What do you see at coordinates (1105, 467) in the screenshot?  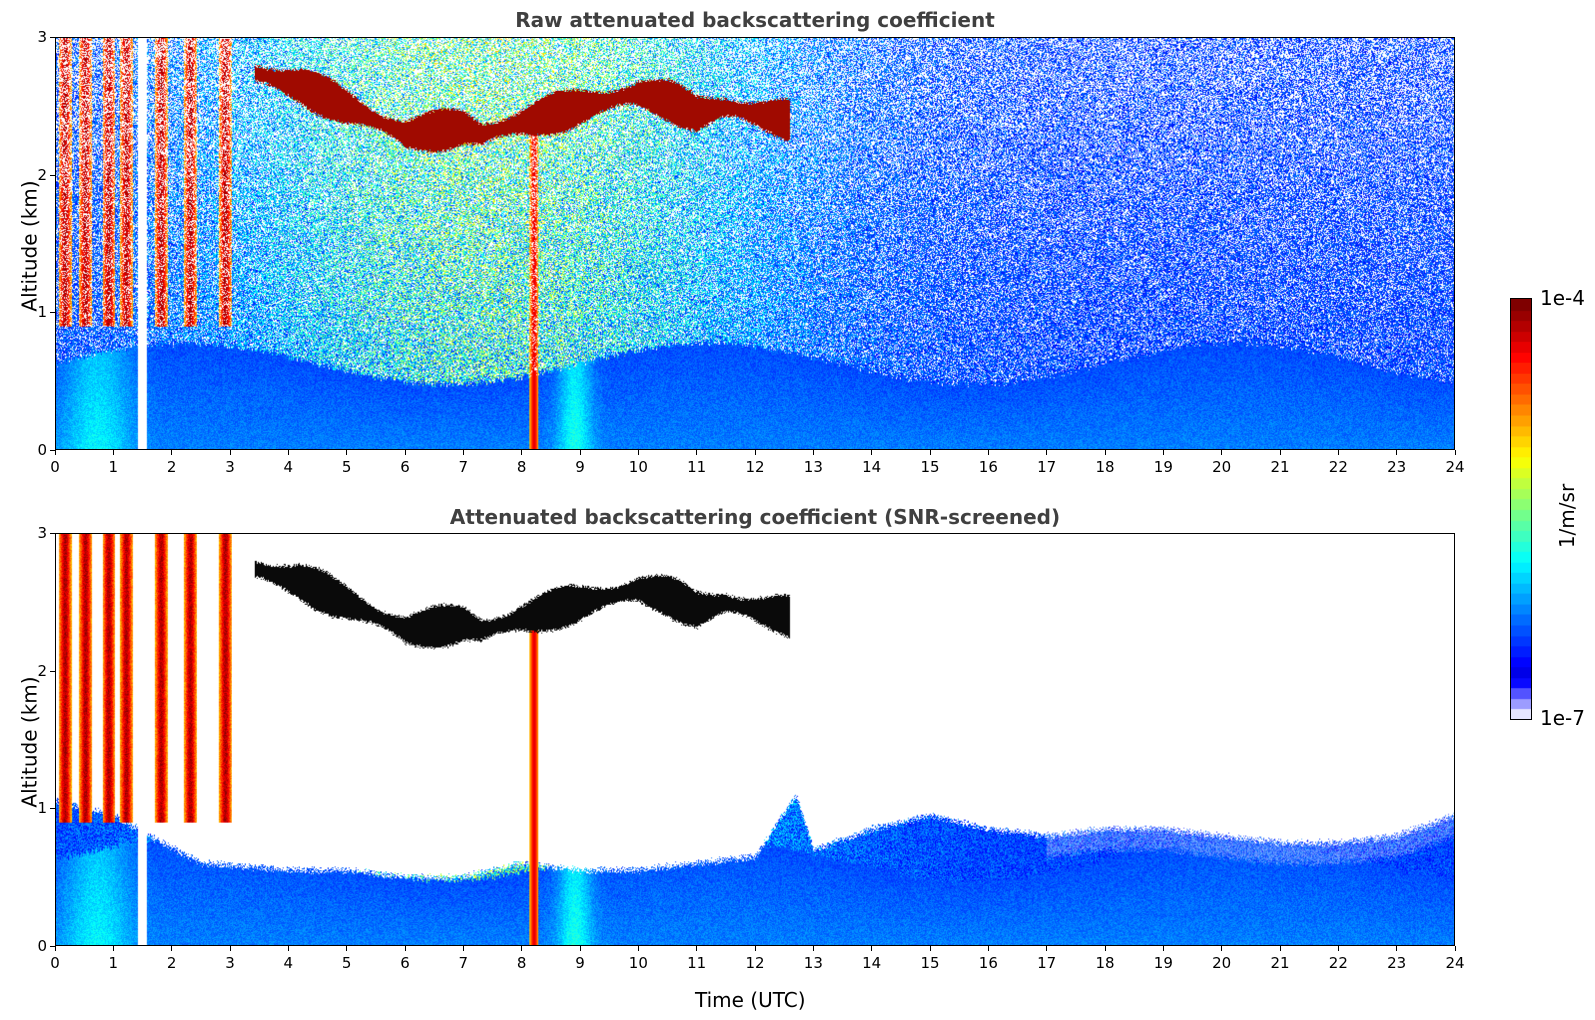 I see `top-x-tick-label: 18` at bounding box center [1105, 467].